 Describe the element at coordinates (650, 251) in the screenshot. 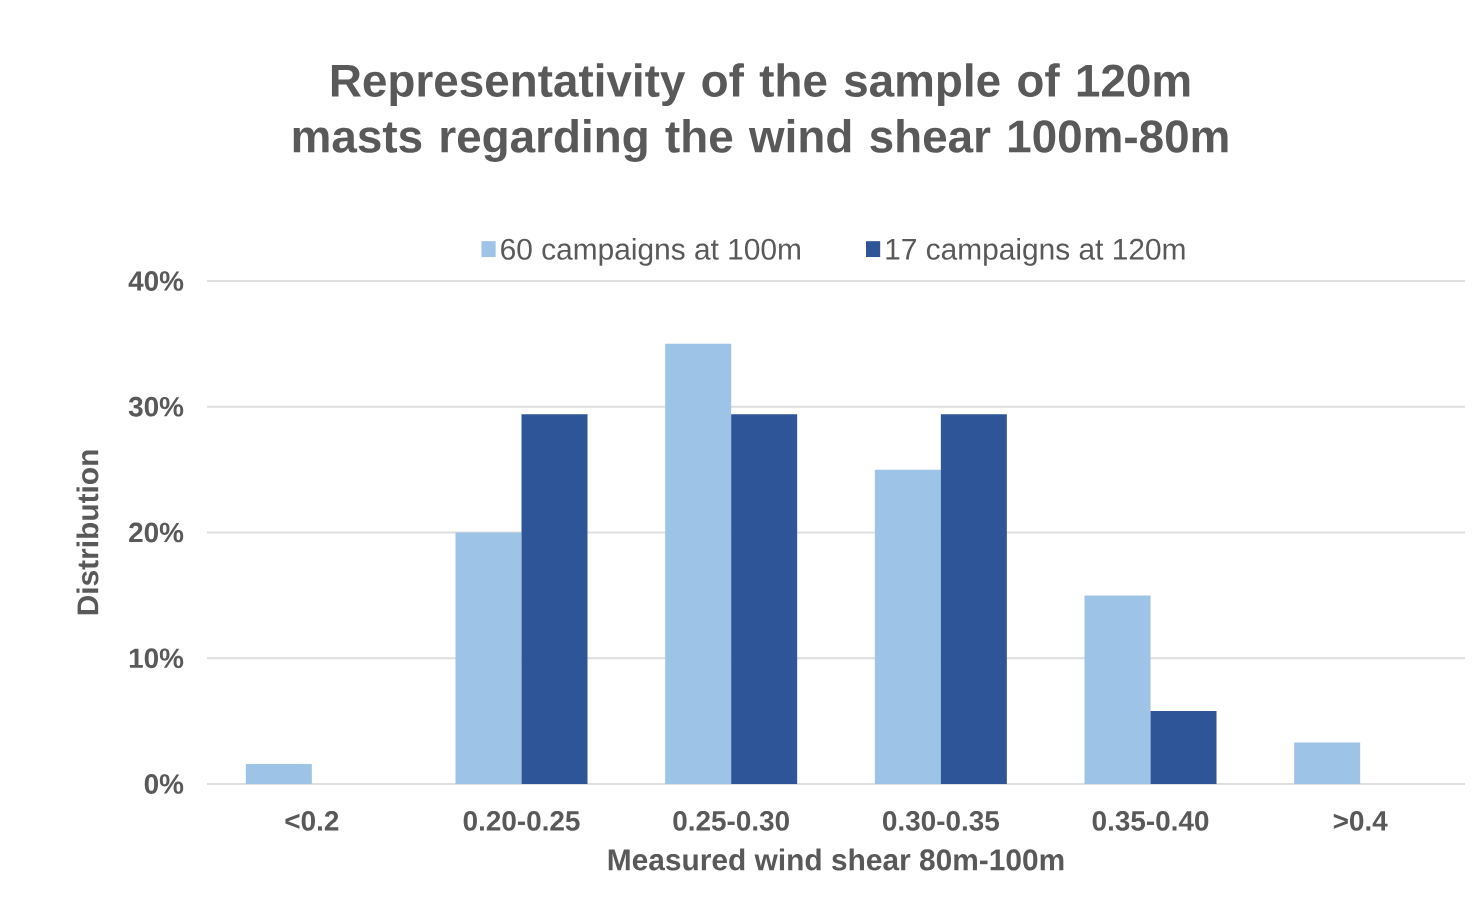

I see `legend-label: 60 campaigns at 100m` at that location.